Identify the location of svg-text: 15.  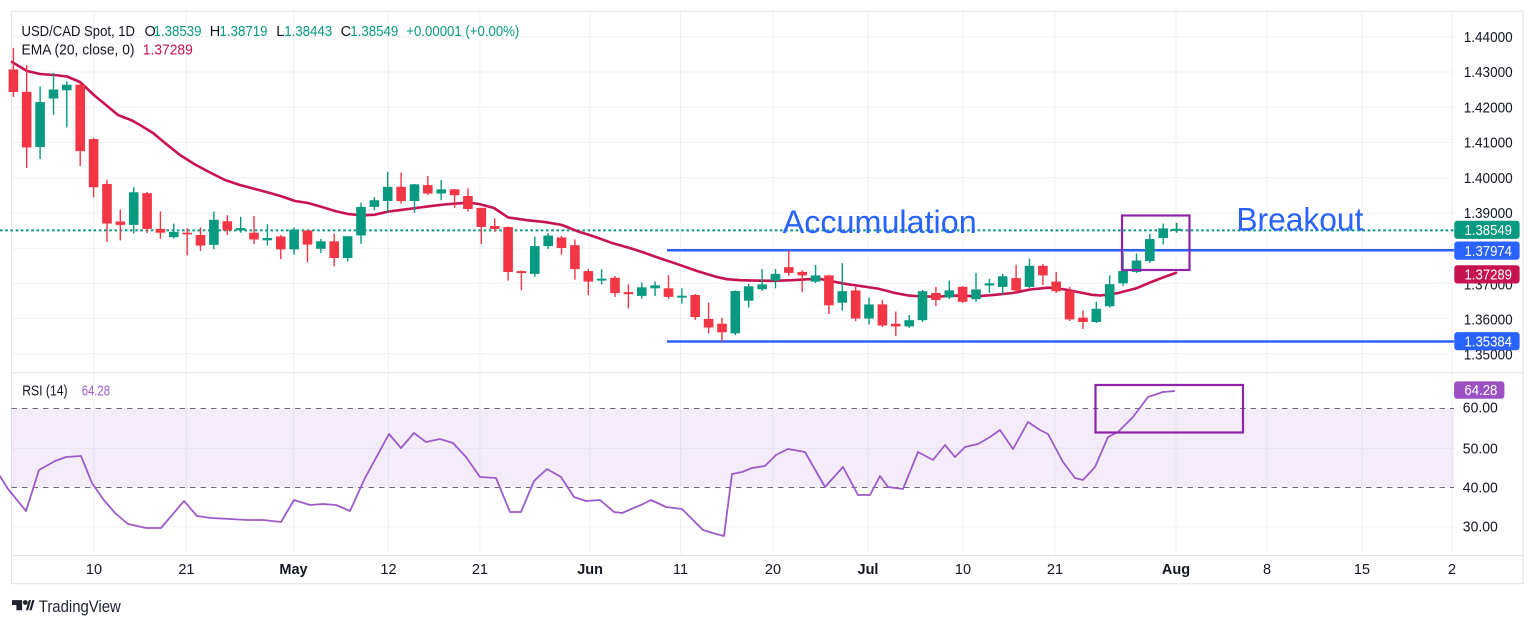
(1362, 570).